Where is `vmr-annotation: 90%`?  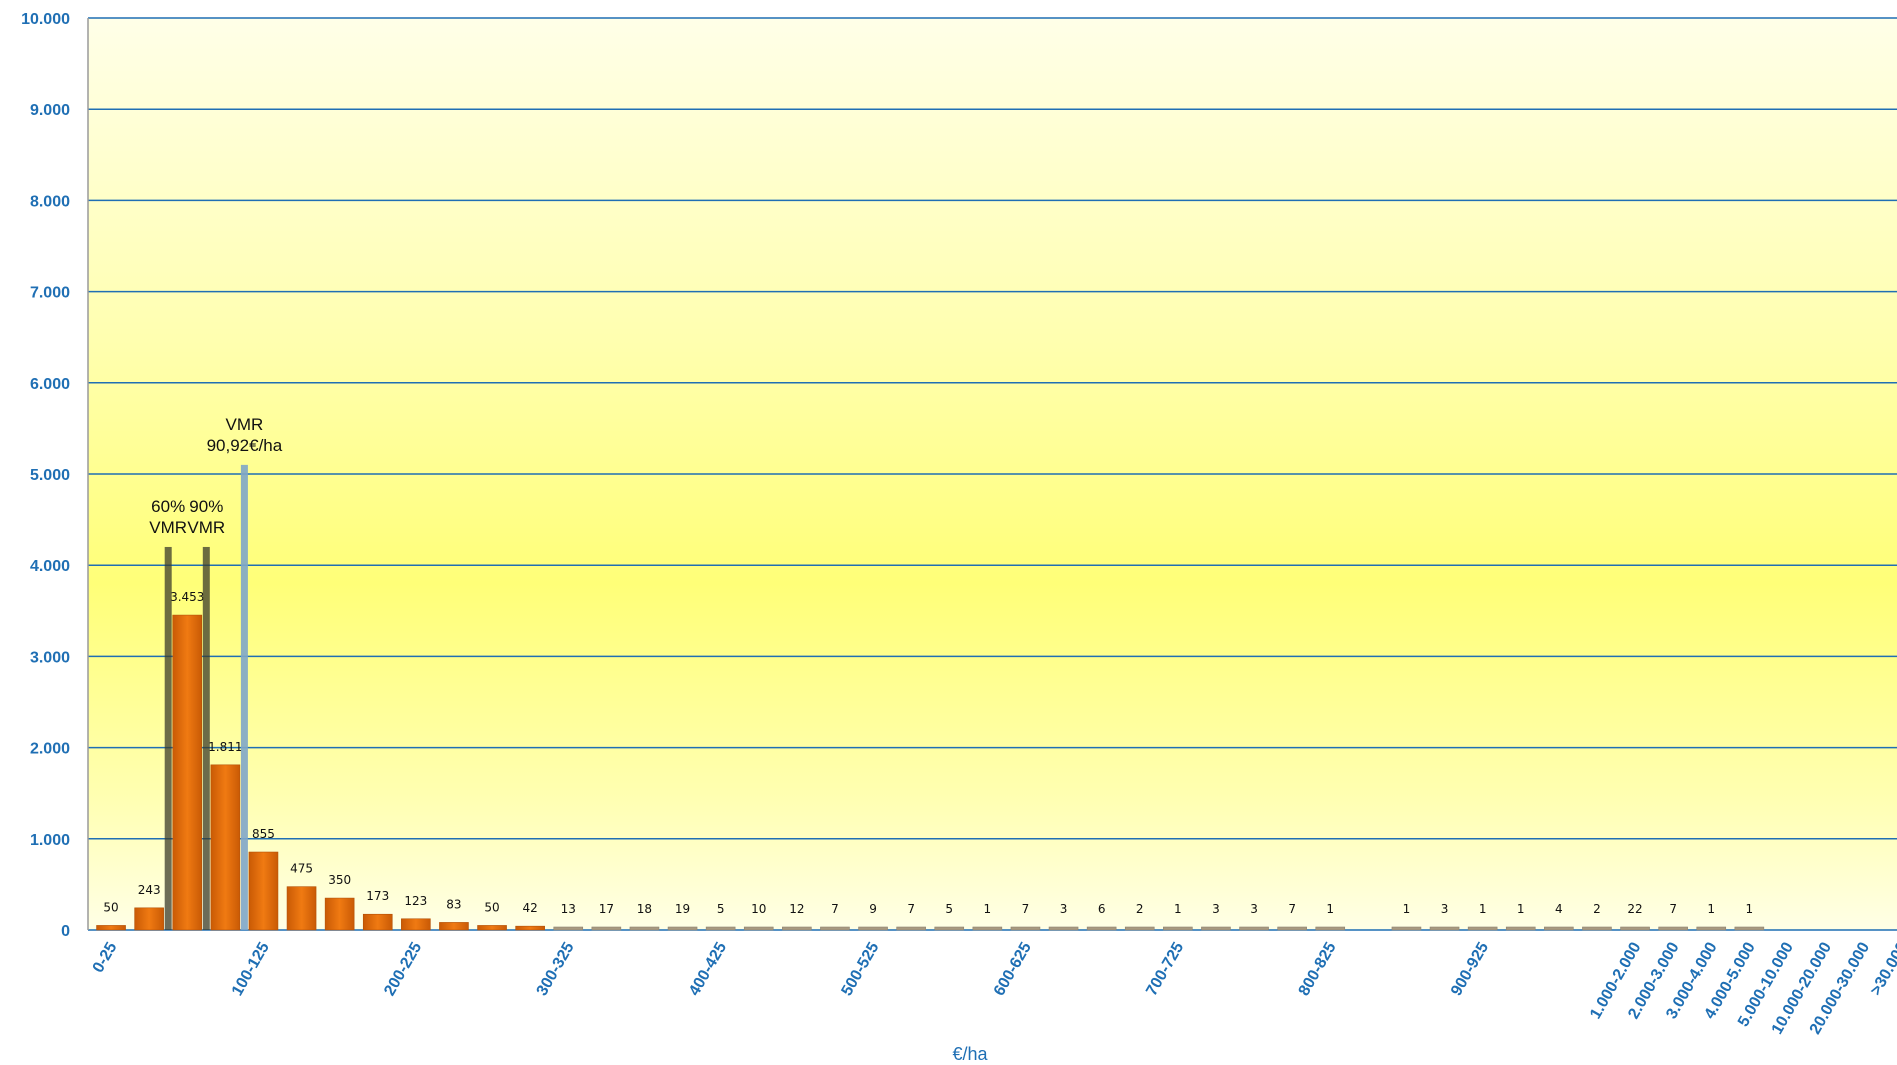
vmr-annotation: 90% is located at coordinates (206, 506).